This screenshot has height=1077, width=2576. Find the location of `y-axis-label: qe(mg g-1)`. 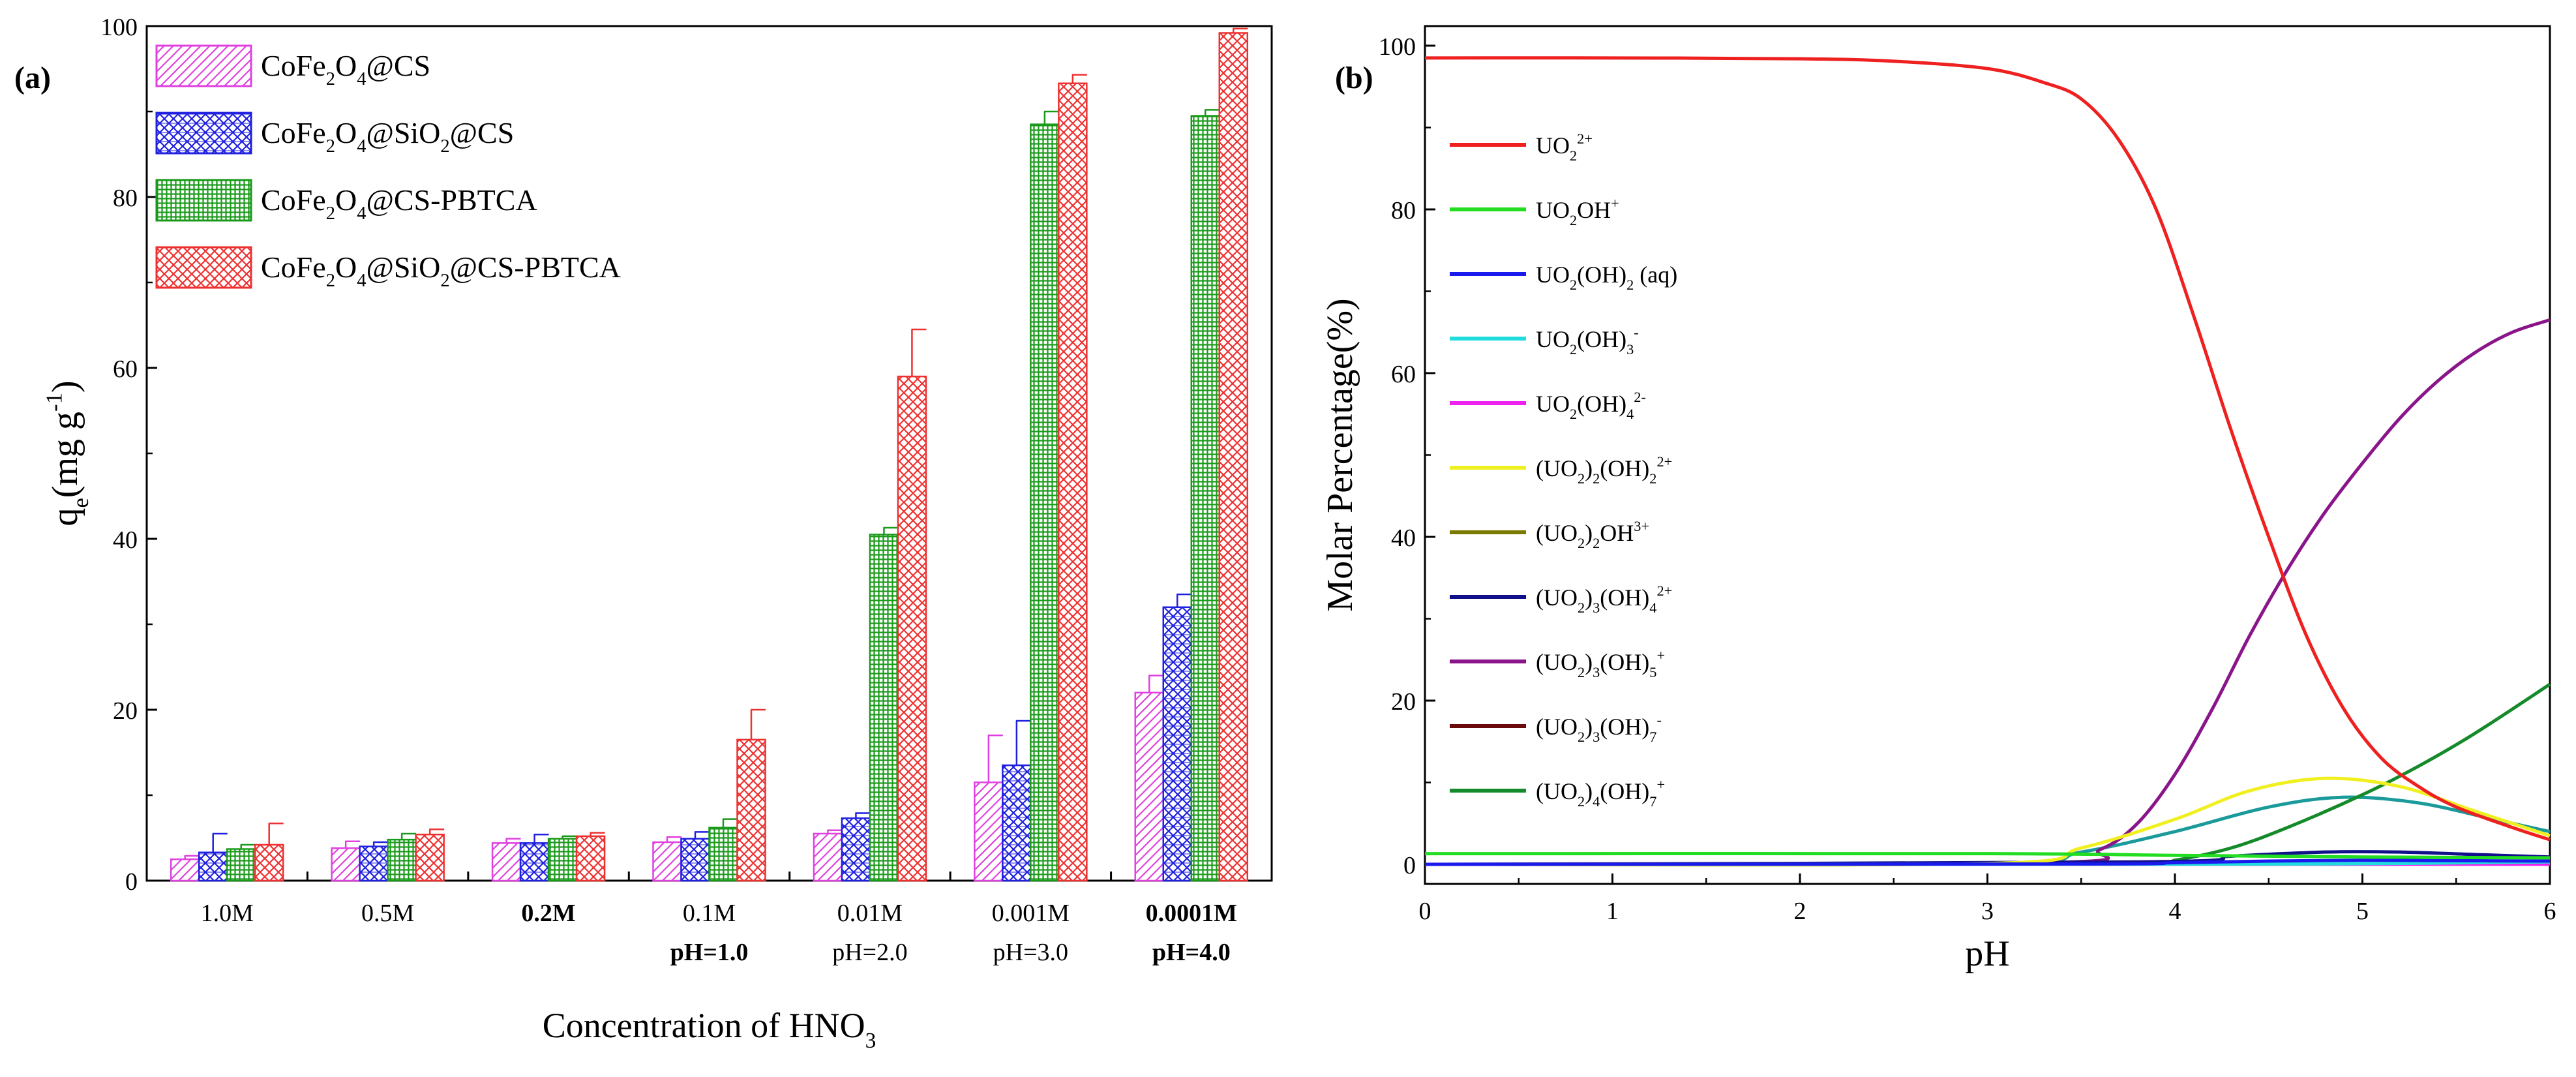

y-axis-label: qe(mg g-1) is located at coordinates (67, 453).